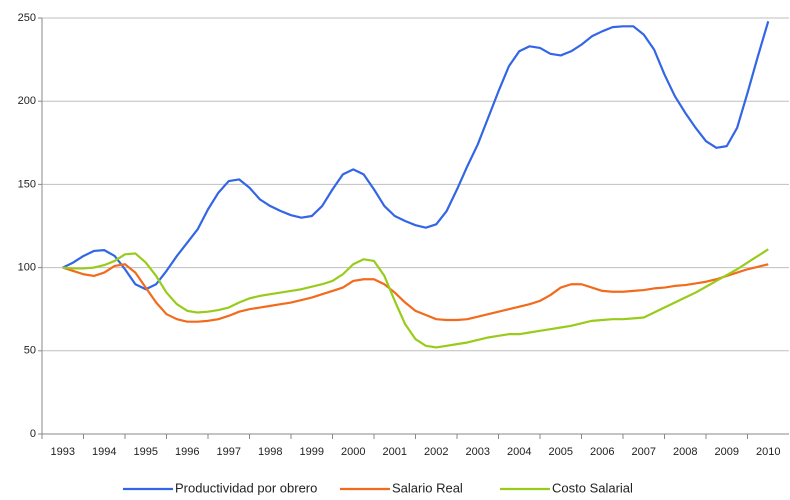 Image resolution: width=790 pixels, height=500 pixels. I want to click on y-tick-label: 250, so click(27, 18).